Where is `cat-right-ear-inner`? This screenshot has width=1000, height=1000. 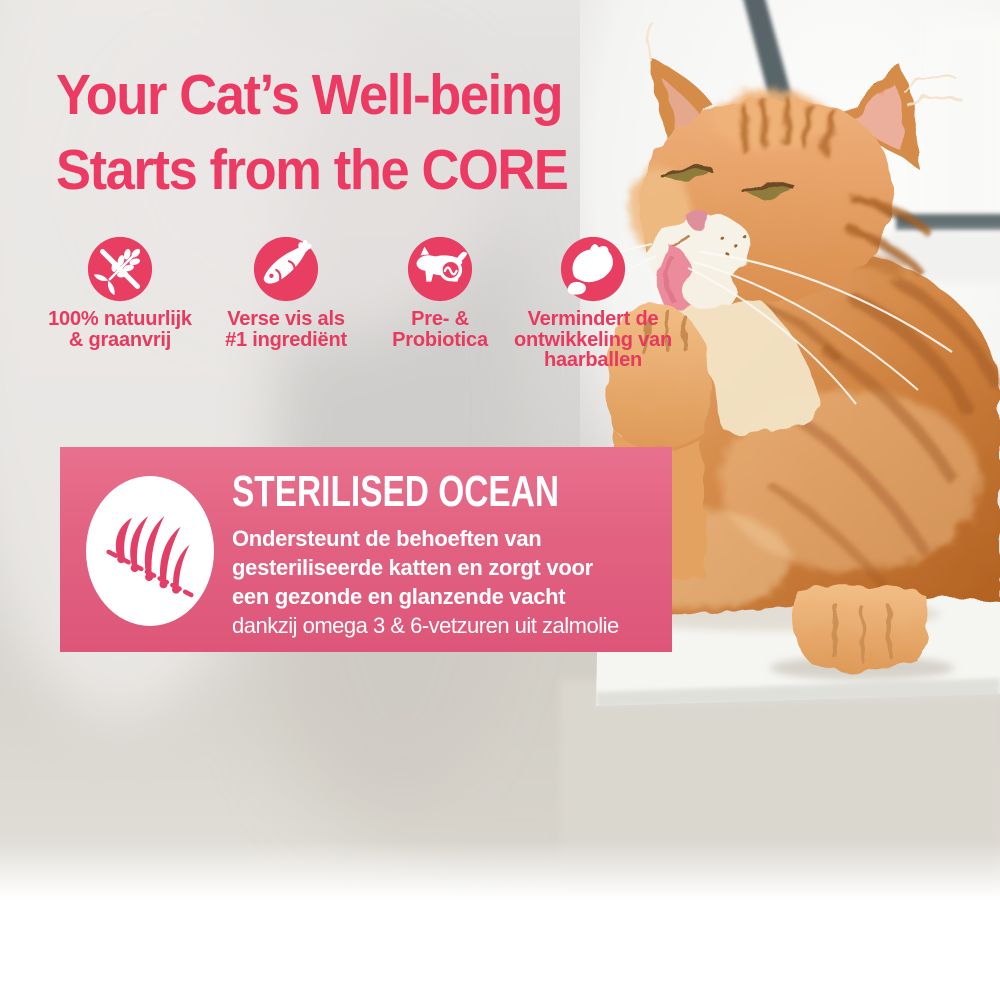
cat-right-ear-inner is located at coordinates (876, 118).